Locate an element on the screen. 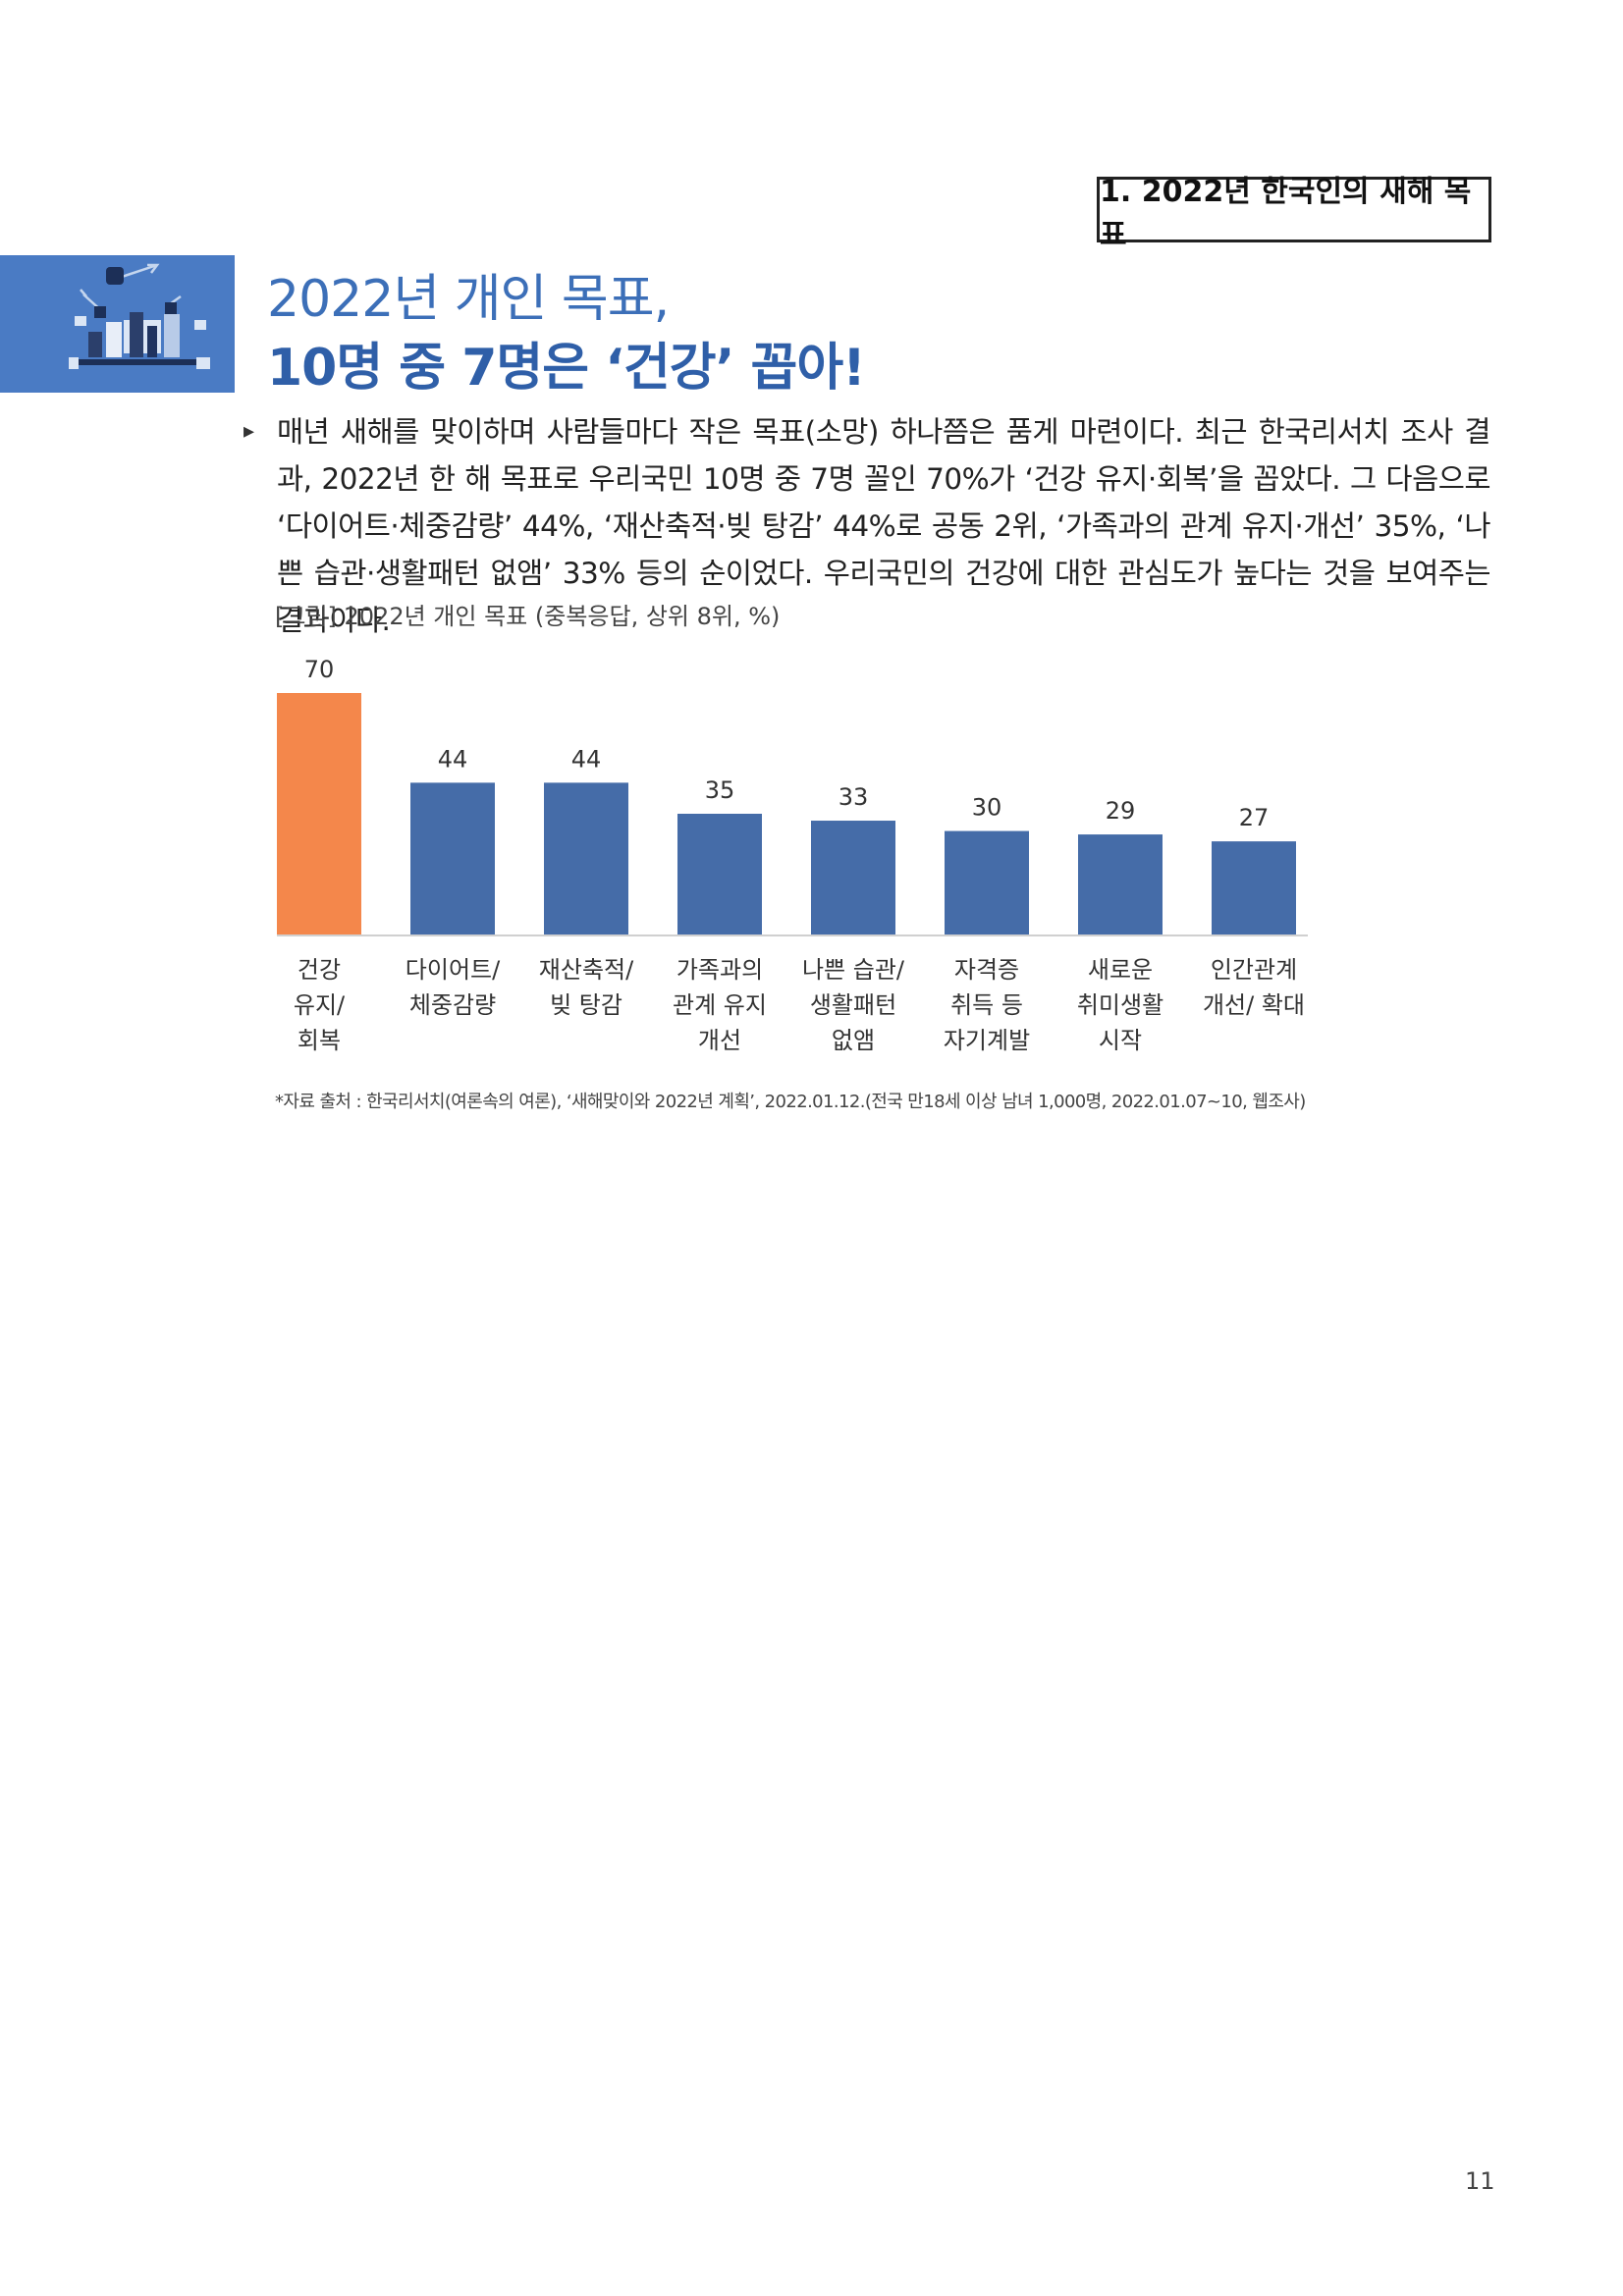 Image resolution: width=1623 pixels, height=2296 pixels. category-label-5: 생활패턴 is located at coordinates (853, 1005).